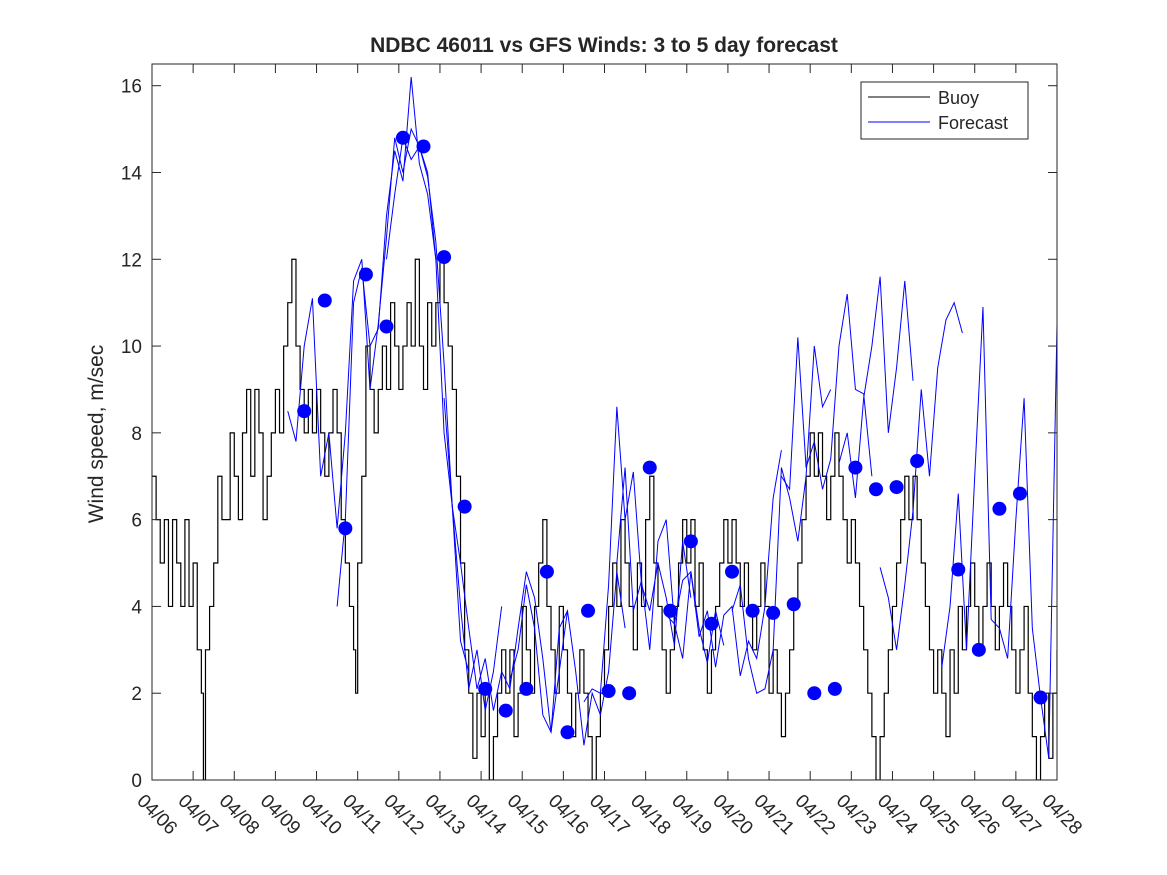 The width and height of the screenshot is (1167, 875). I want to click on legend: Buoy Forecast, so click(944, 110).